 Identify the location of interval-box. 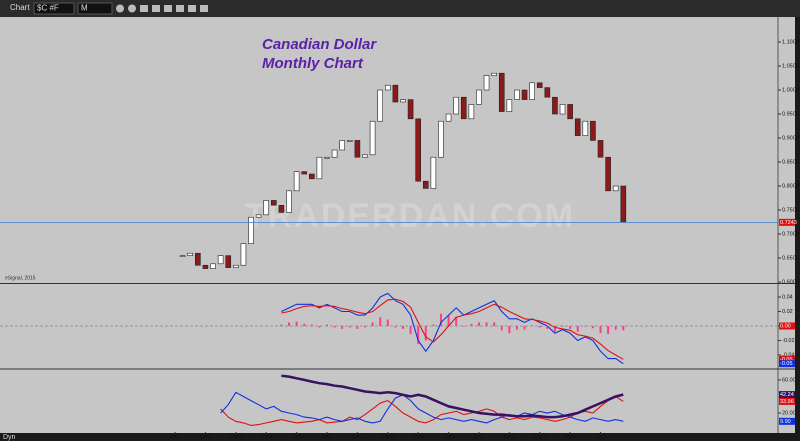
(95, 8).